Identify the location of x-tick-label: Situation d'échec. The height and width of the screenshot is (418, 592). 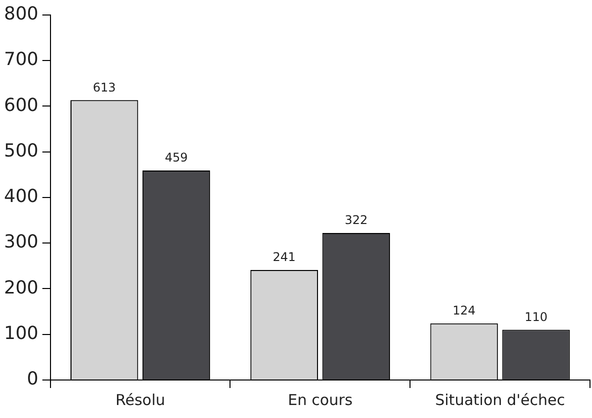
(500, 399).